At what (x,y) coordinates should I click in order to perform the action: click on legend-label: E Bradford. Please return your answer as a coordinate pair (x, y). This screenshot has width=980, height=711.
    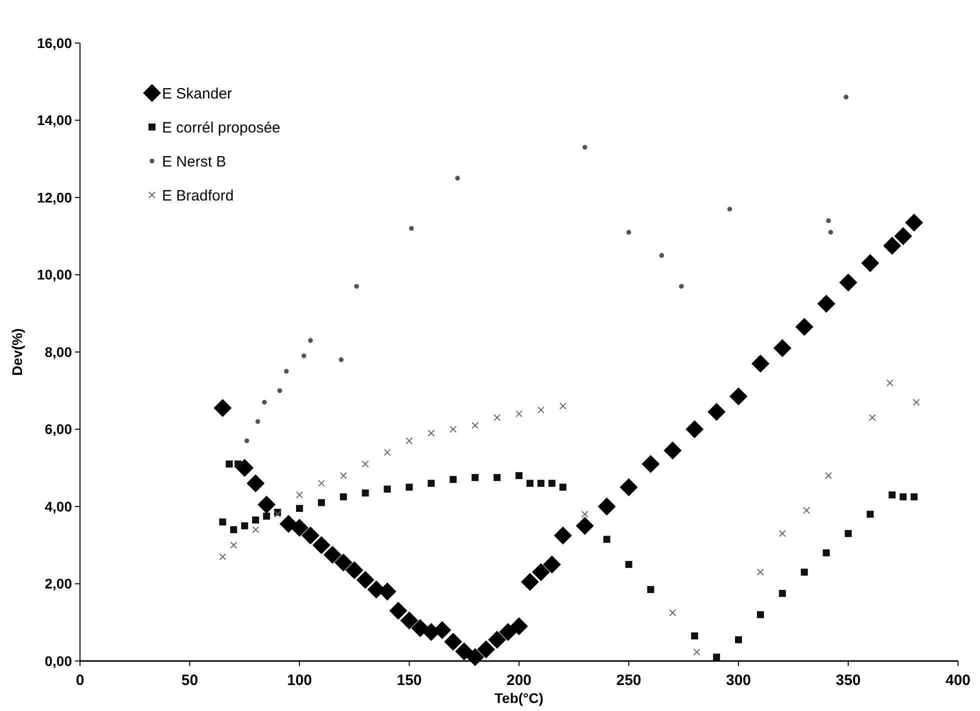
    Looking at the image, I should click on (198, 195).